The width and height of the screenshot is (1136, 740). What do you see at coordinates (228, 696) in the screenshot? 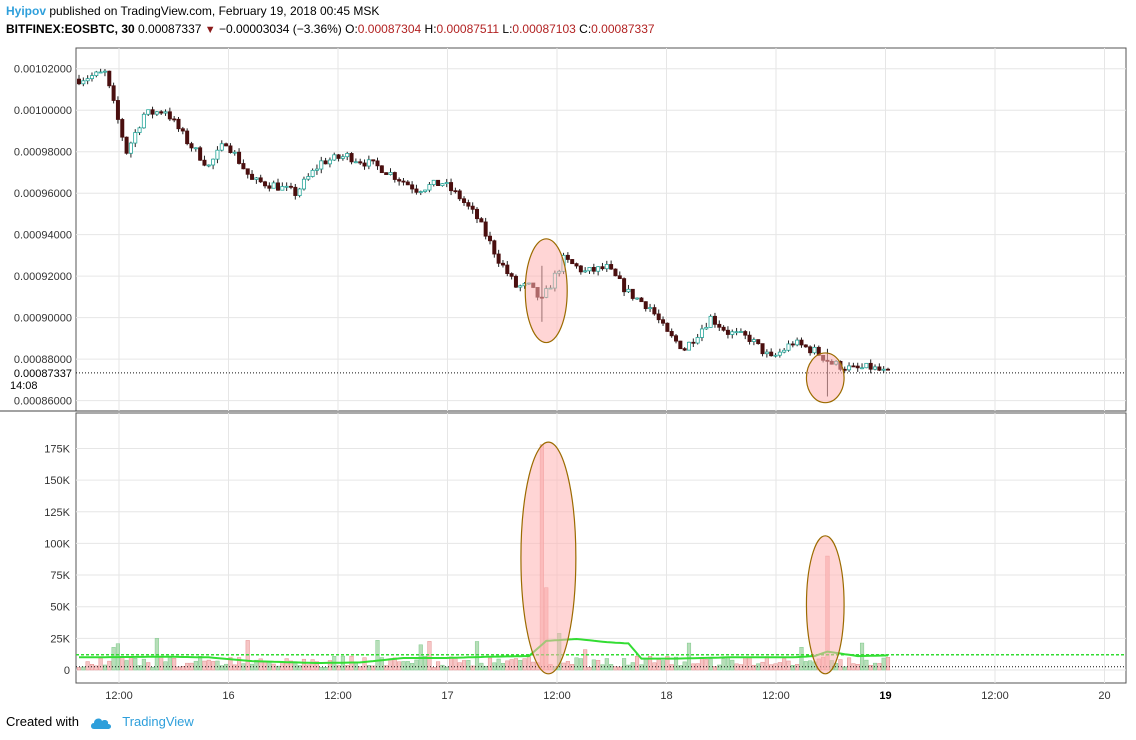
I see `time-axis-label: 16` at bounding box center [228, 696].